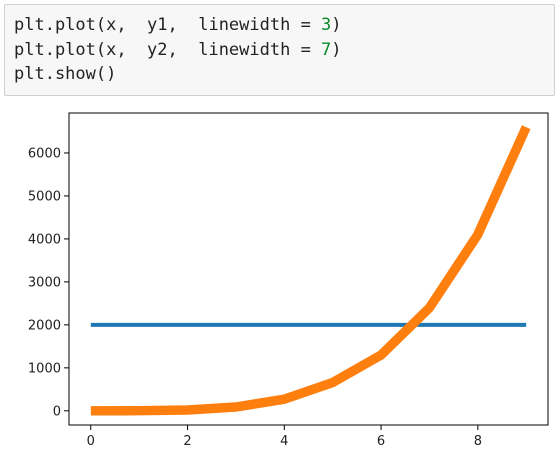 The image size is (557, 461). Describe the element at coordinates (44, 196) in the screenshot. I see `y-tick-label: 5000` at that location.